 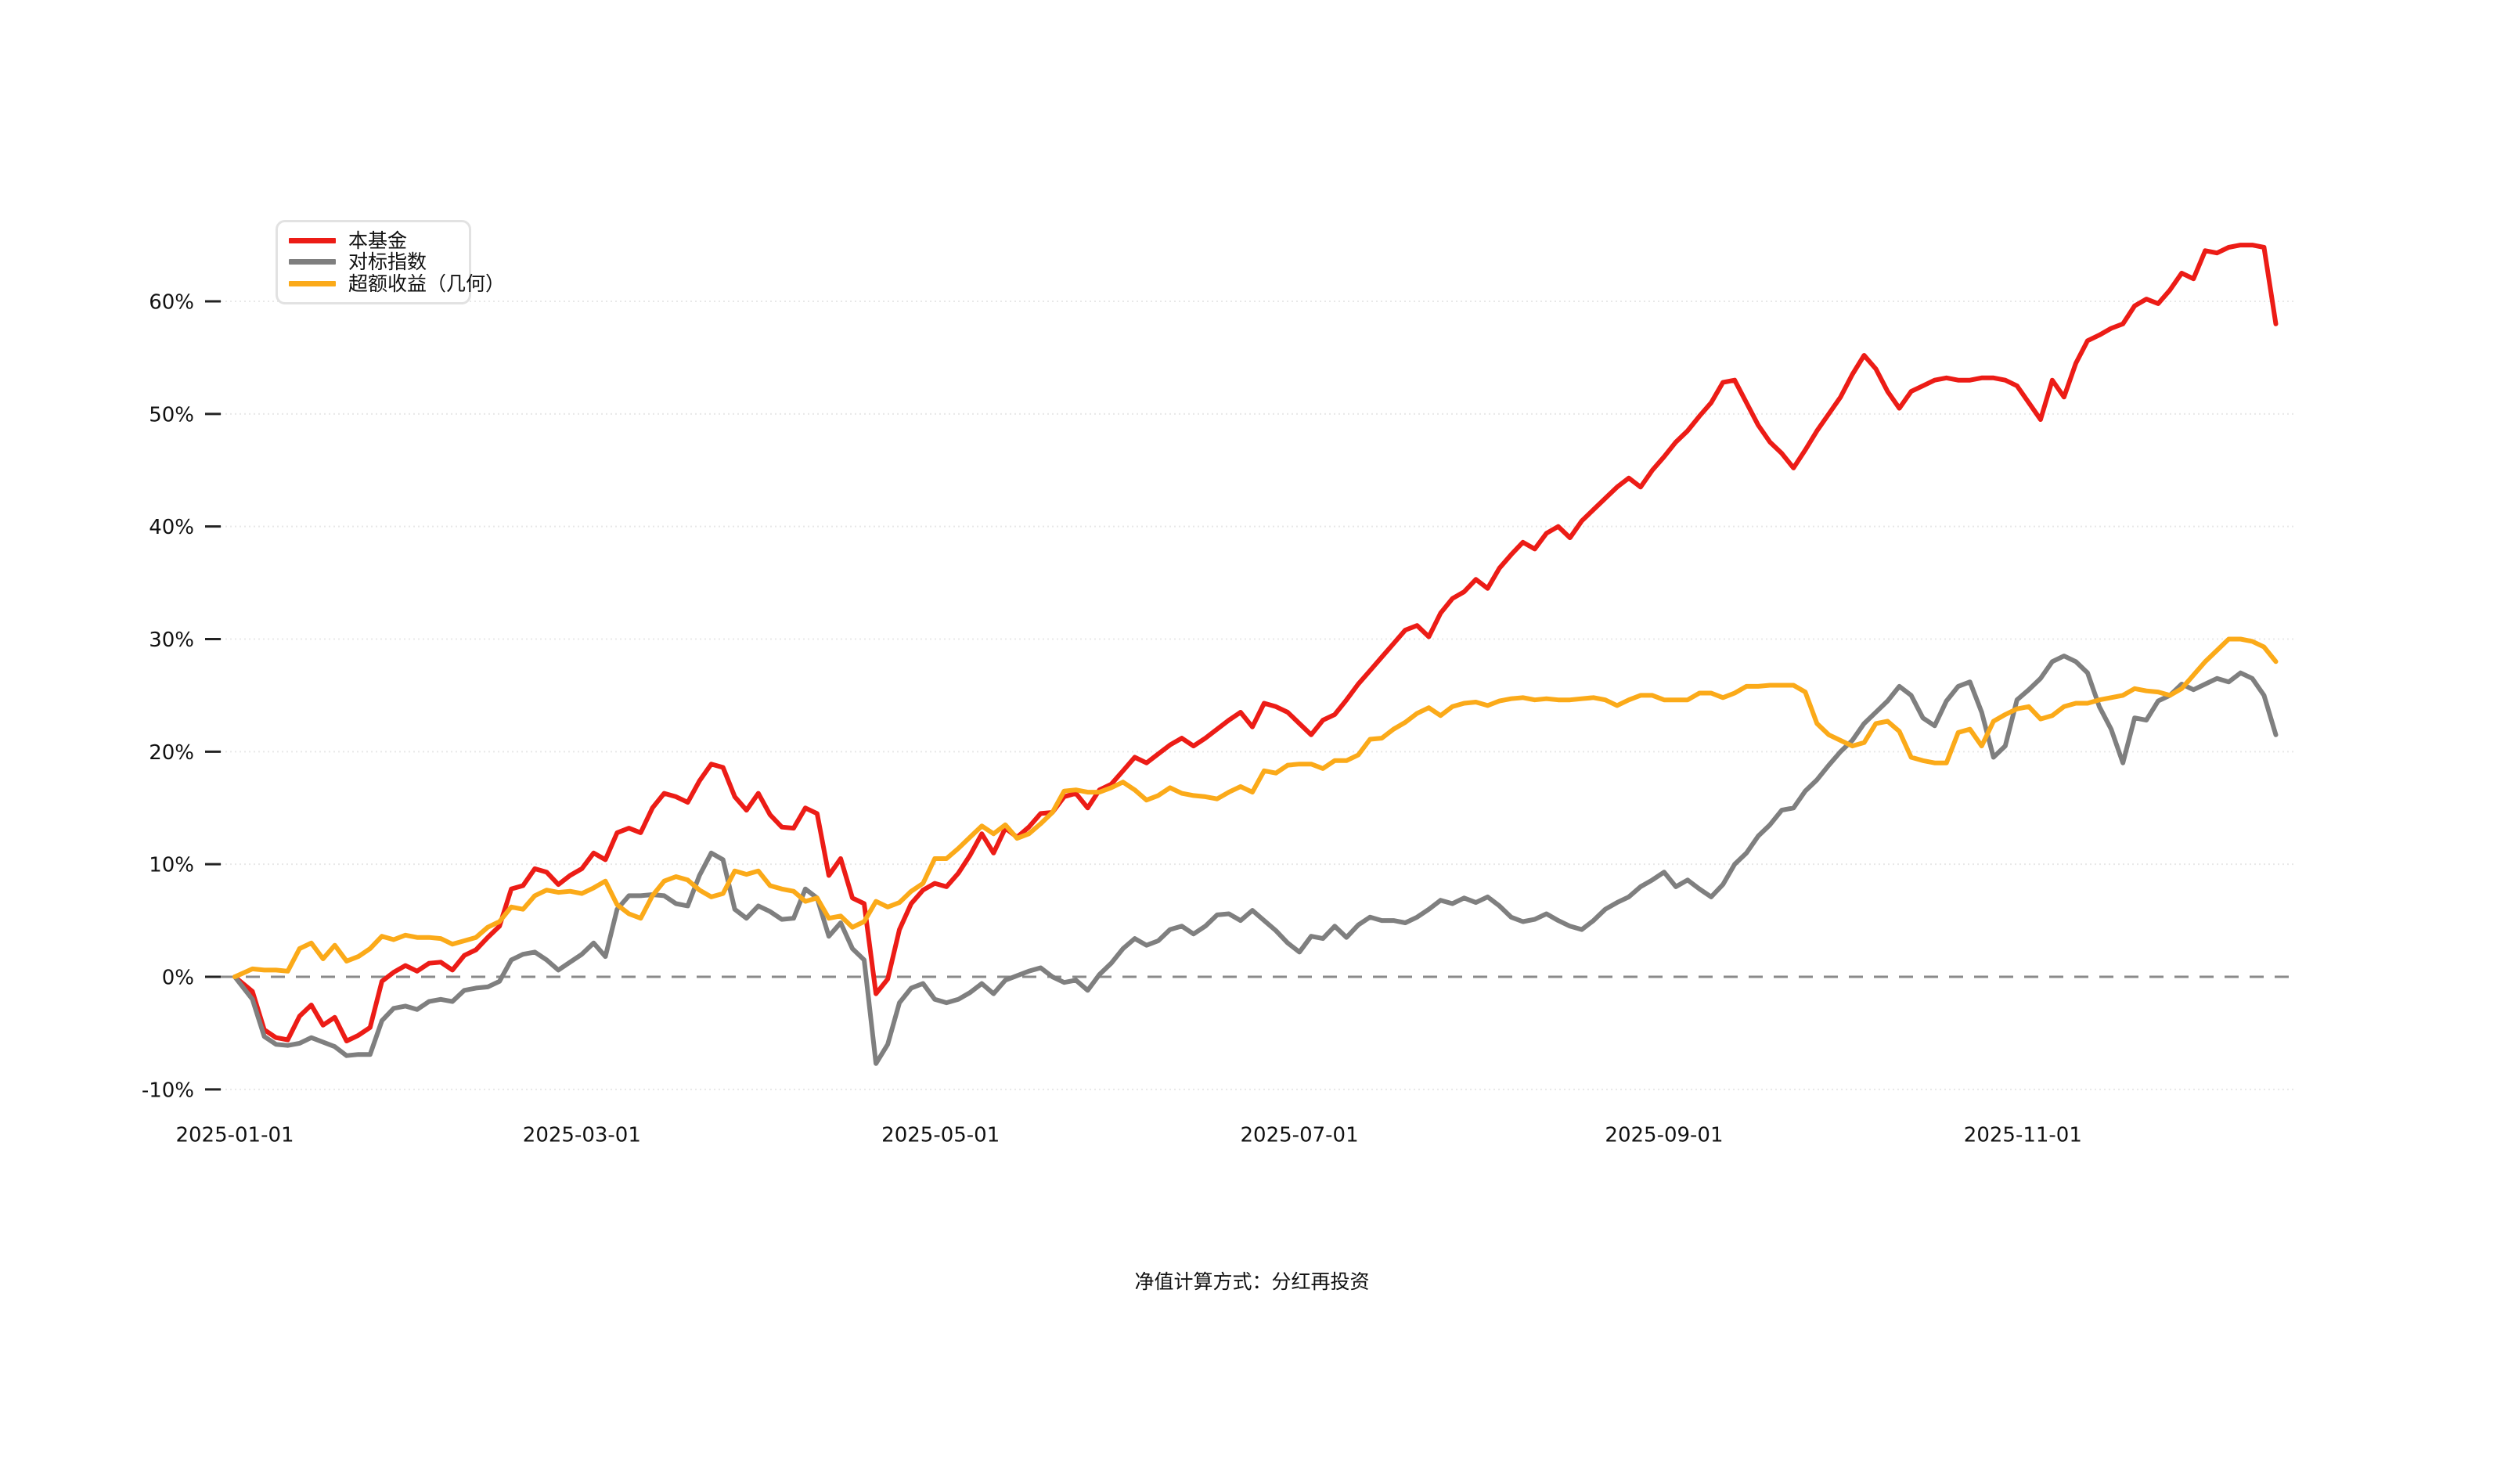 What do you see at coordinates (171, 640) in the screenshot?
I see `y-axis-tick-label: 30%` at bounding box center [171, 640].